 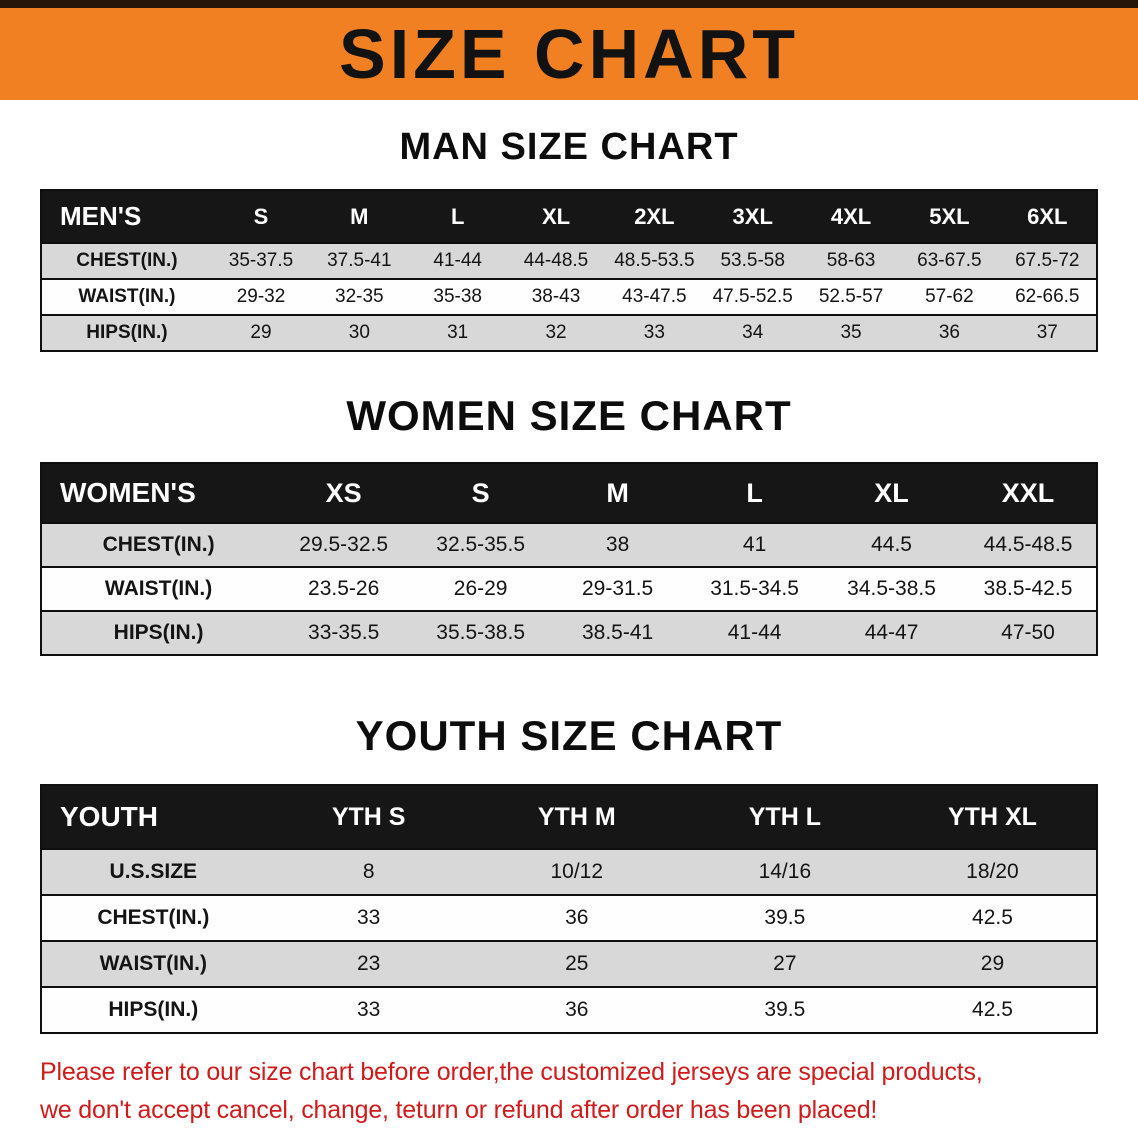 What do you see at coordinates (359, 296) in the screenshot?
I see `table-cell: 32-35` at bounding box center [359, 296].